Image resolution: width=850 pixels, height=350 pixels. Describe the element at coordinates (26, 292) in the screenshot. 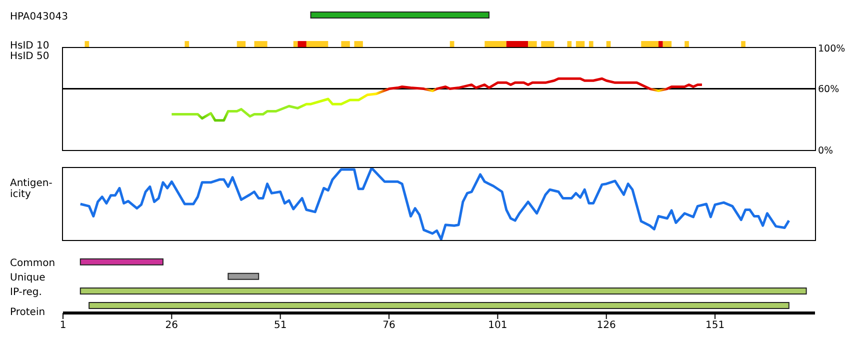

I see `y-tick-label: IP-reg.` at that location.